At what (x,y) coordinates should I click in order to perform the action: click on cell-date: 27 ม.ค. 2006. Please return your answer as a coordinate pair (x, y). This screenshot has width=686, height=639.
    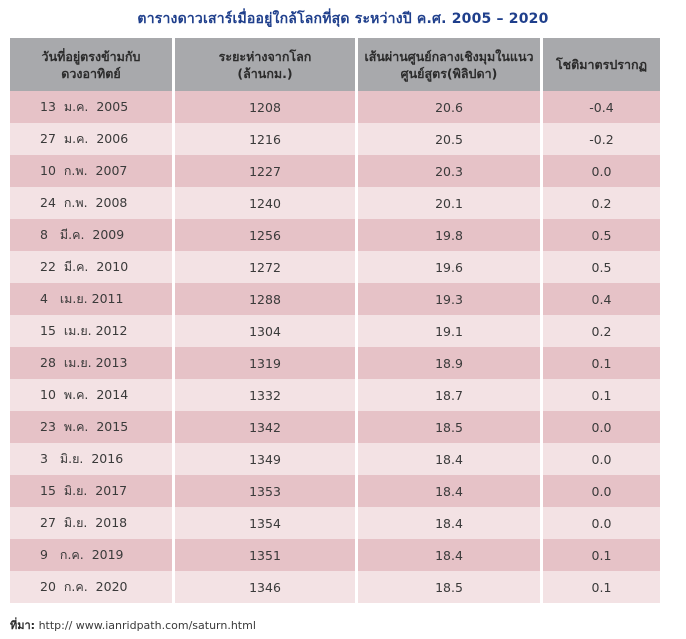
    Looking at the image, I should click on (92, 139).